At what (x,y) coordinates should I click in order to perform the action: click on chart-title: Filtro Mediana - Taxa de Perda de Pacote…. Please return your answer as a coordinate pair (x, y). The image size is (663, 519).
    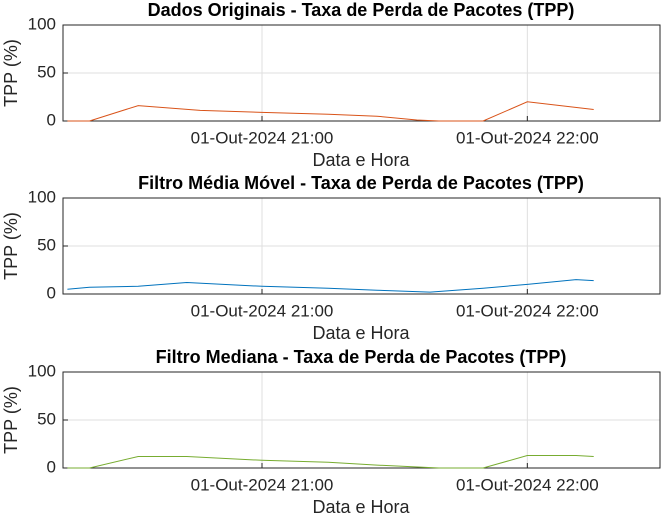
    Looking at the image, I should click on (361, 357).